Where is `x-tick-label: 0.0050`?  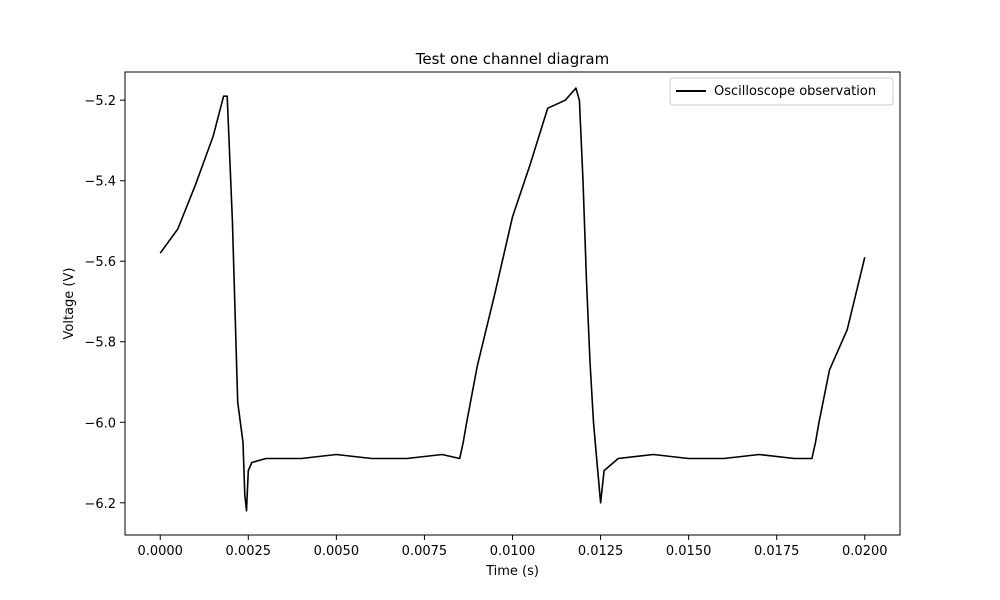
x-tick-label: 0.0050 is located at coordinates (337, 551).